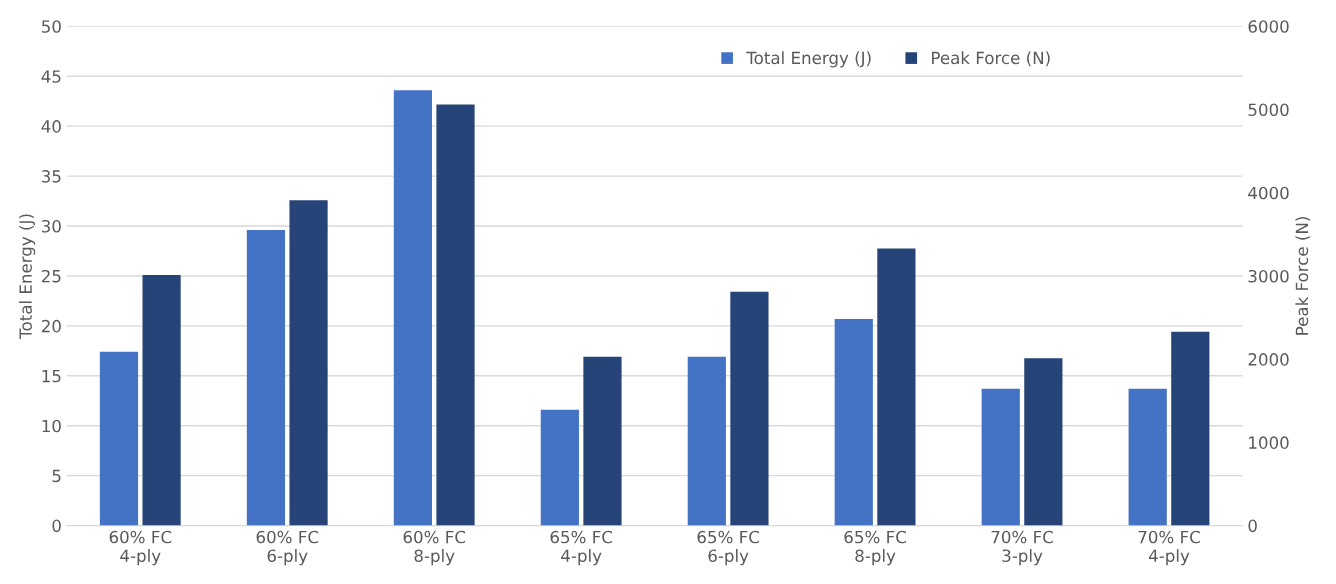 Image resolution: width=1336 pixels, height=584 pixels. What do you see at coordinates (875, 548) in the screenshot?
I see `x-tick-label: 65% FC 8-ply` at bounding box center [875, 548].